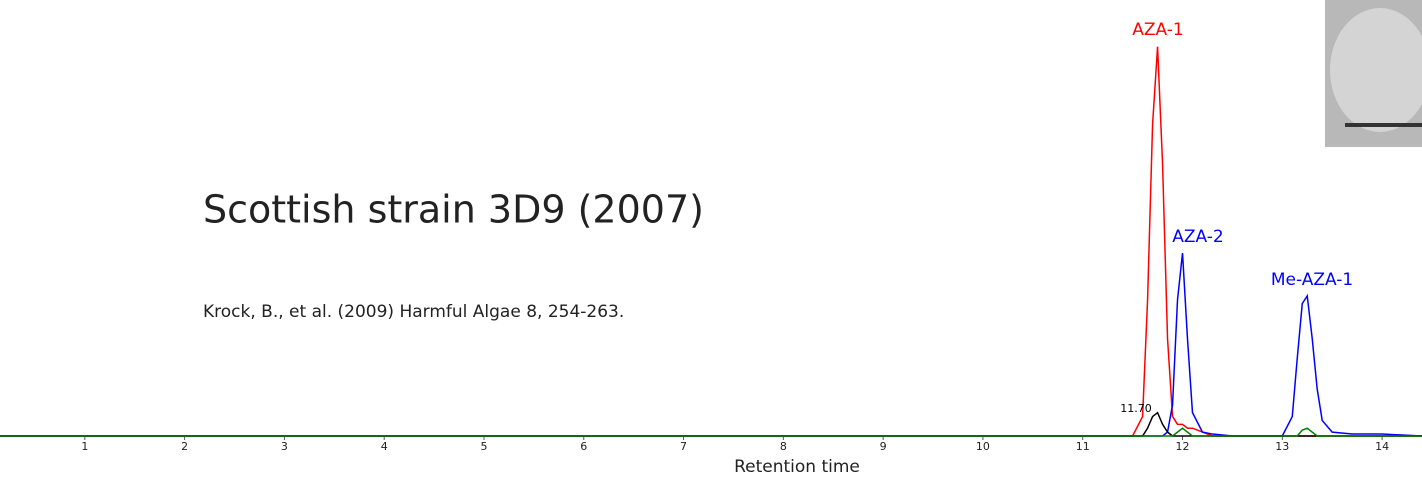 Image resolution: width=1422 pixels, height=484 pixels. Describe the element at coordinates (1376, 70) in the screenshot. I see `cell-photo-cell` at that location.